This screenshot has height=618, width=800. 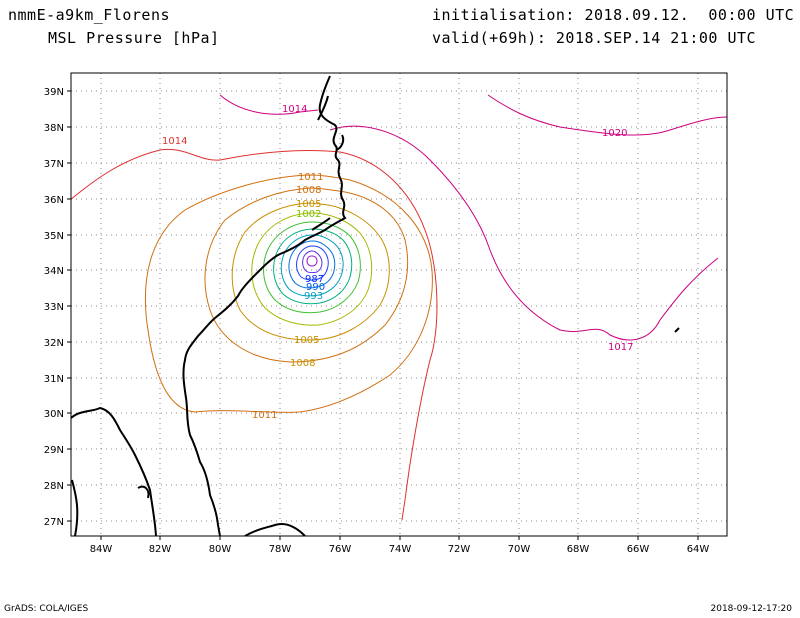 What do you see at coordinates (614, 133) in the screenshot?
I see `contour-label: 1020` at bounding box center [614, 133].